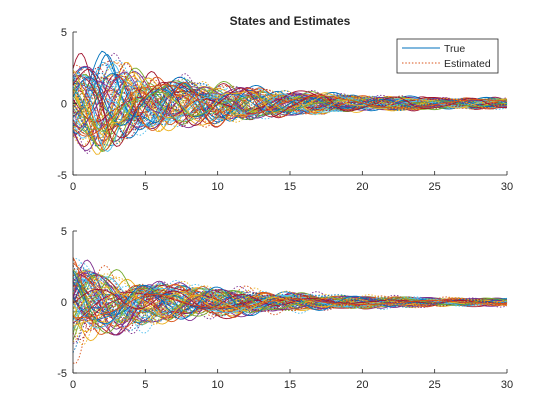  What do you see at coordinates (467, 64) in the screenshot?
I see `legend-estimated-label: Estimated` at bounding box center [467, 64].